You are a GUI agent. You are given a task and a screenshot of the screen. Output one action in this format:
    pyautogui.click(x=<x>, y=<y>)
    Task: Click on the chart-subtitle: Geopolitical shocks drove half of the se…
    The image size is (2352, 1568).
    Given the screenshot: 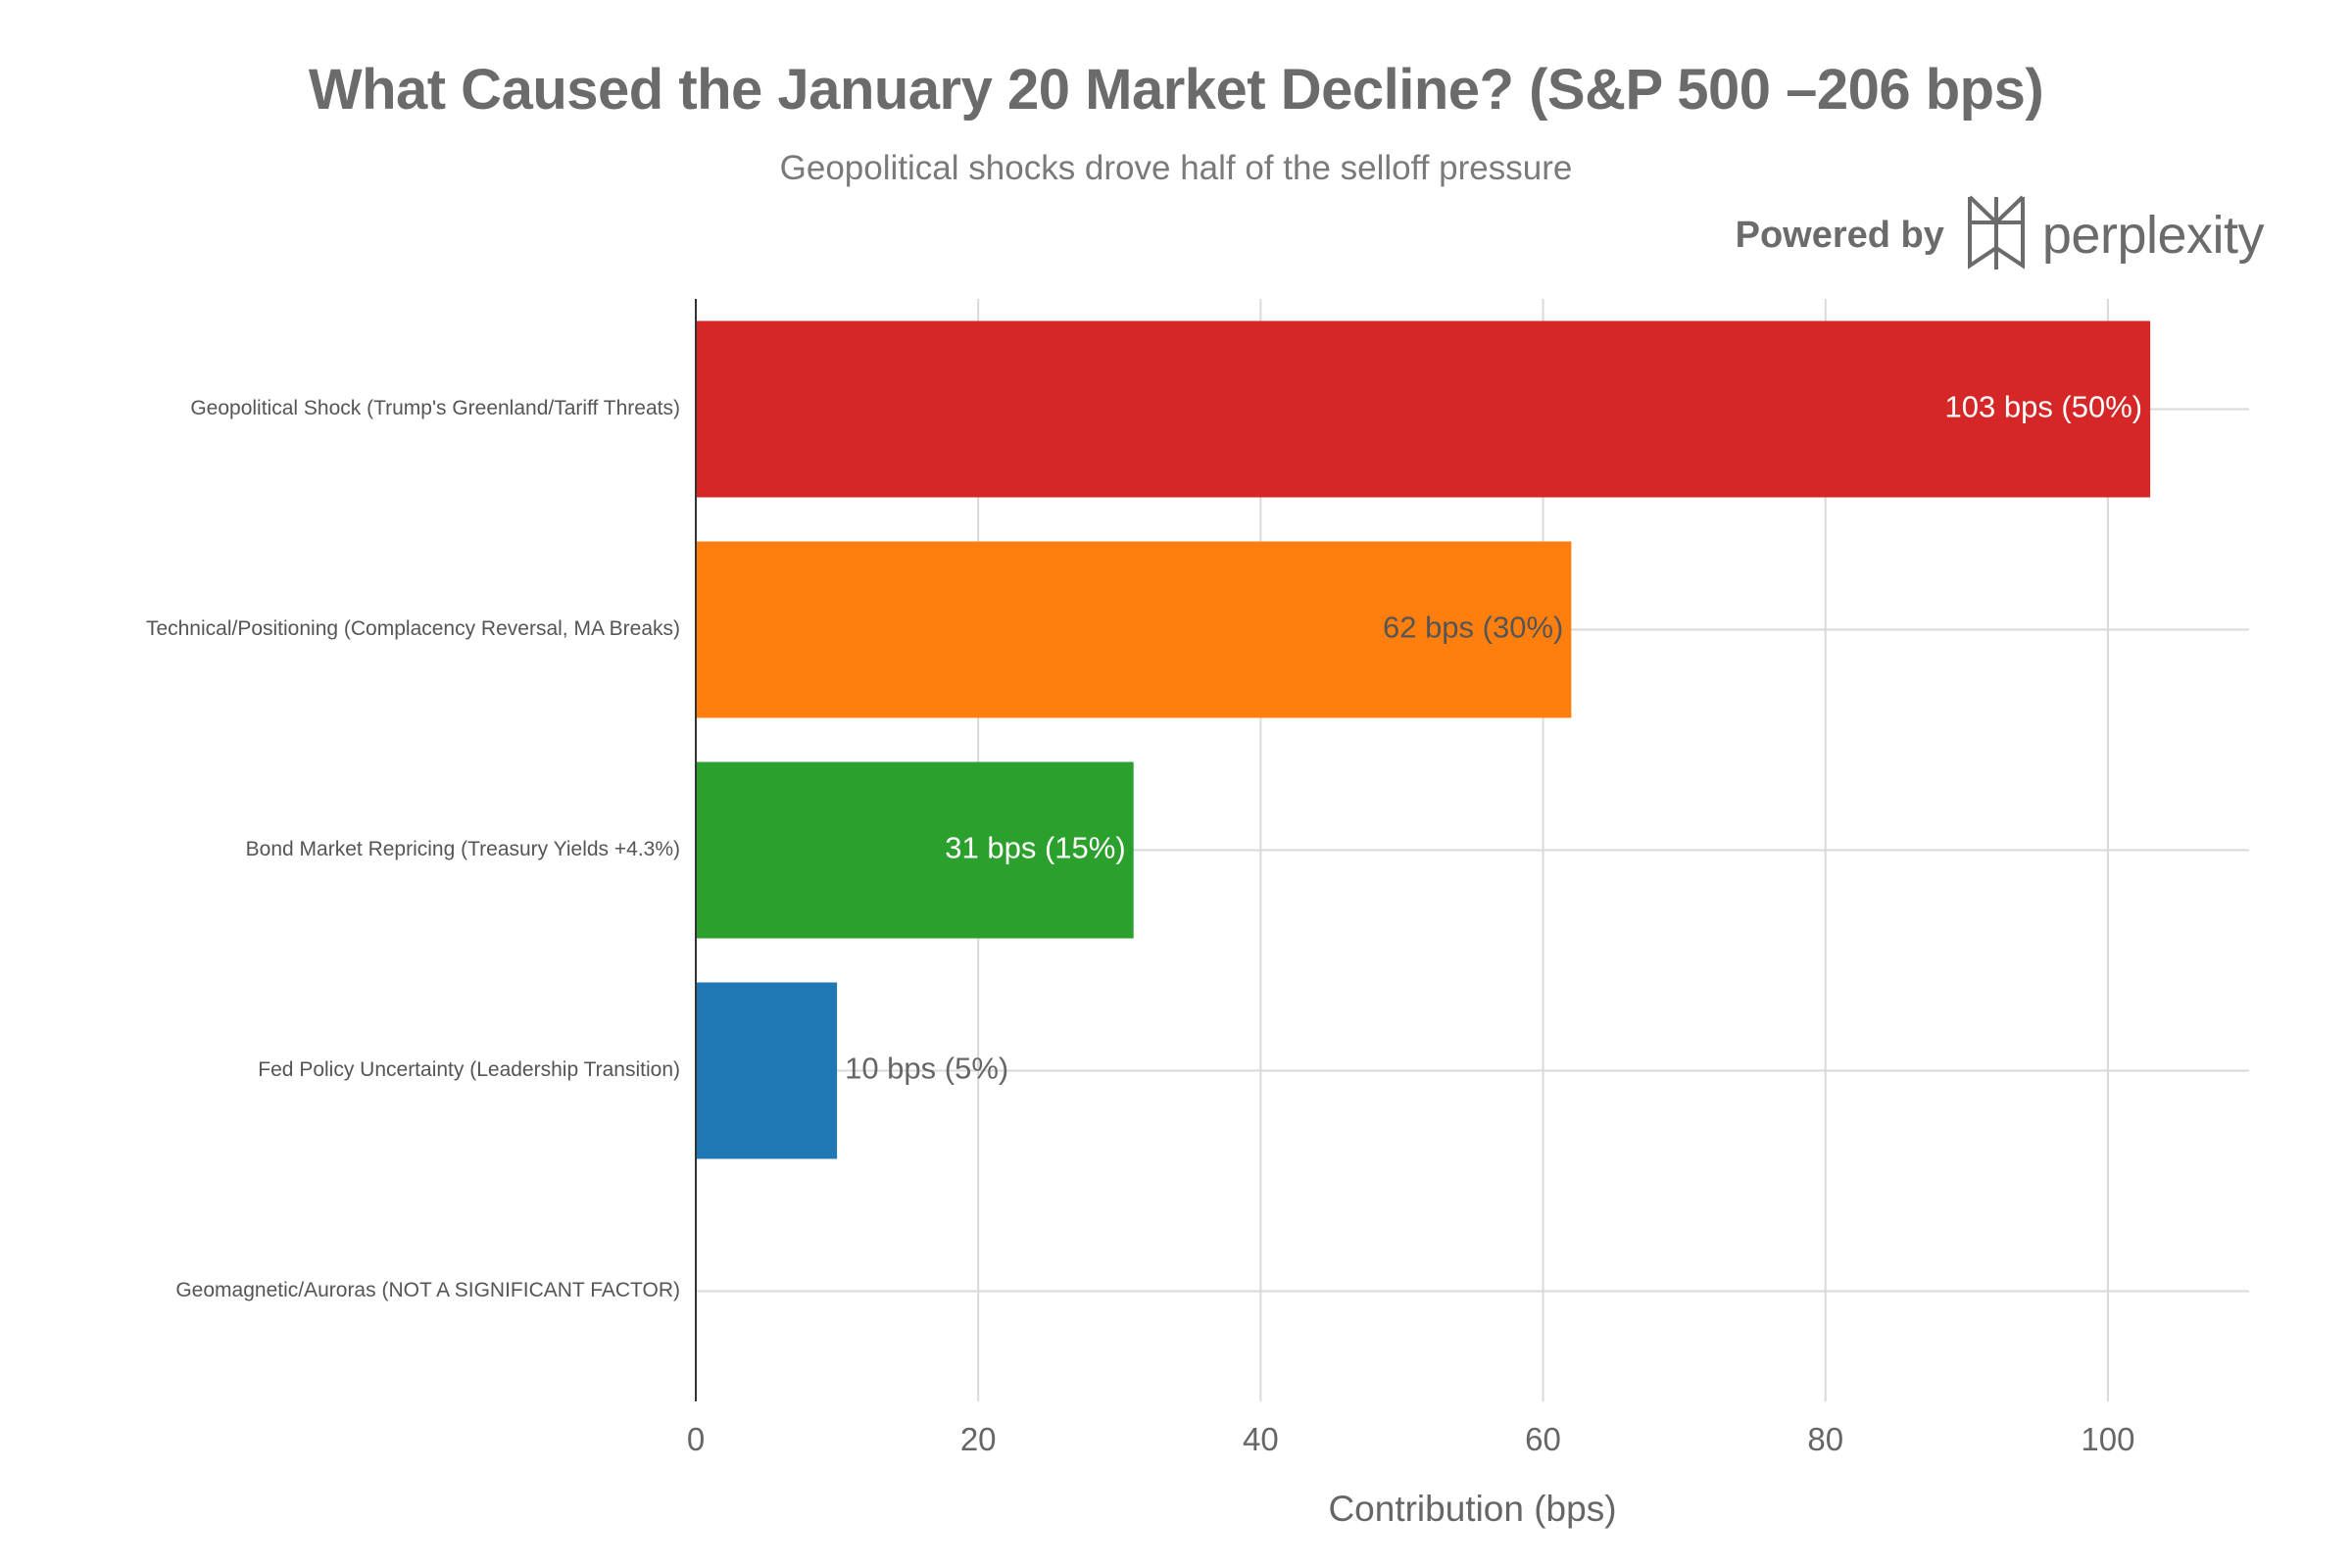 What is the action you would take?
    pyautogui.click(x=1176, y=168)
    